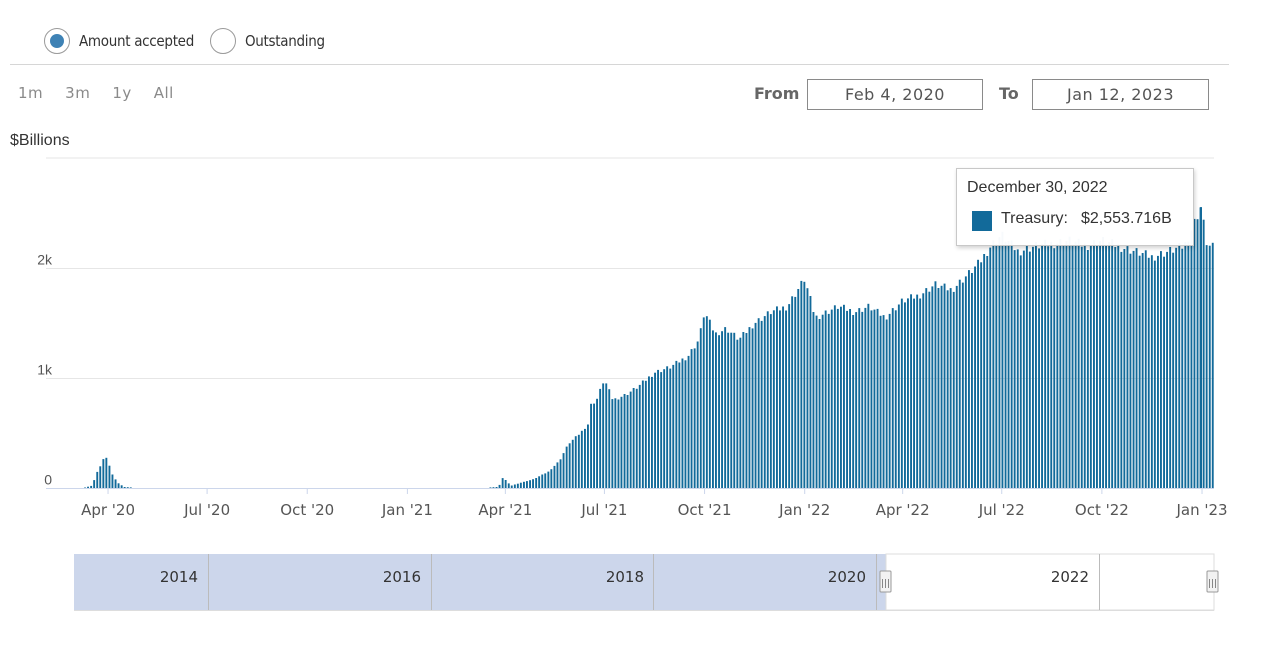  I want to click on navigator: 2014 2016 2018 2020 2022 ||| |||, so click(646, 582).